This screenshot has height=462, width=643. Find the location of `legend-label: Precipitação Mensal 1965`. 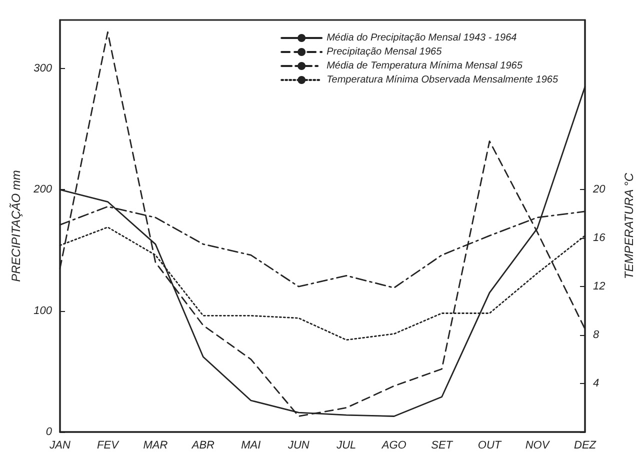

legend-label: Precipitação Mensal 1965 is located at coordinates (384, 52).